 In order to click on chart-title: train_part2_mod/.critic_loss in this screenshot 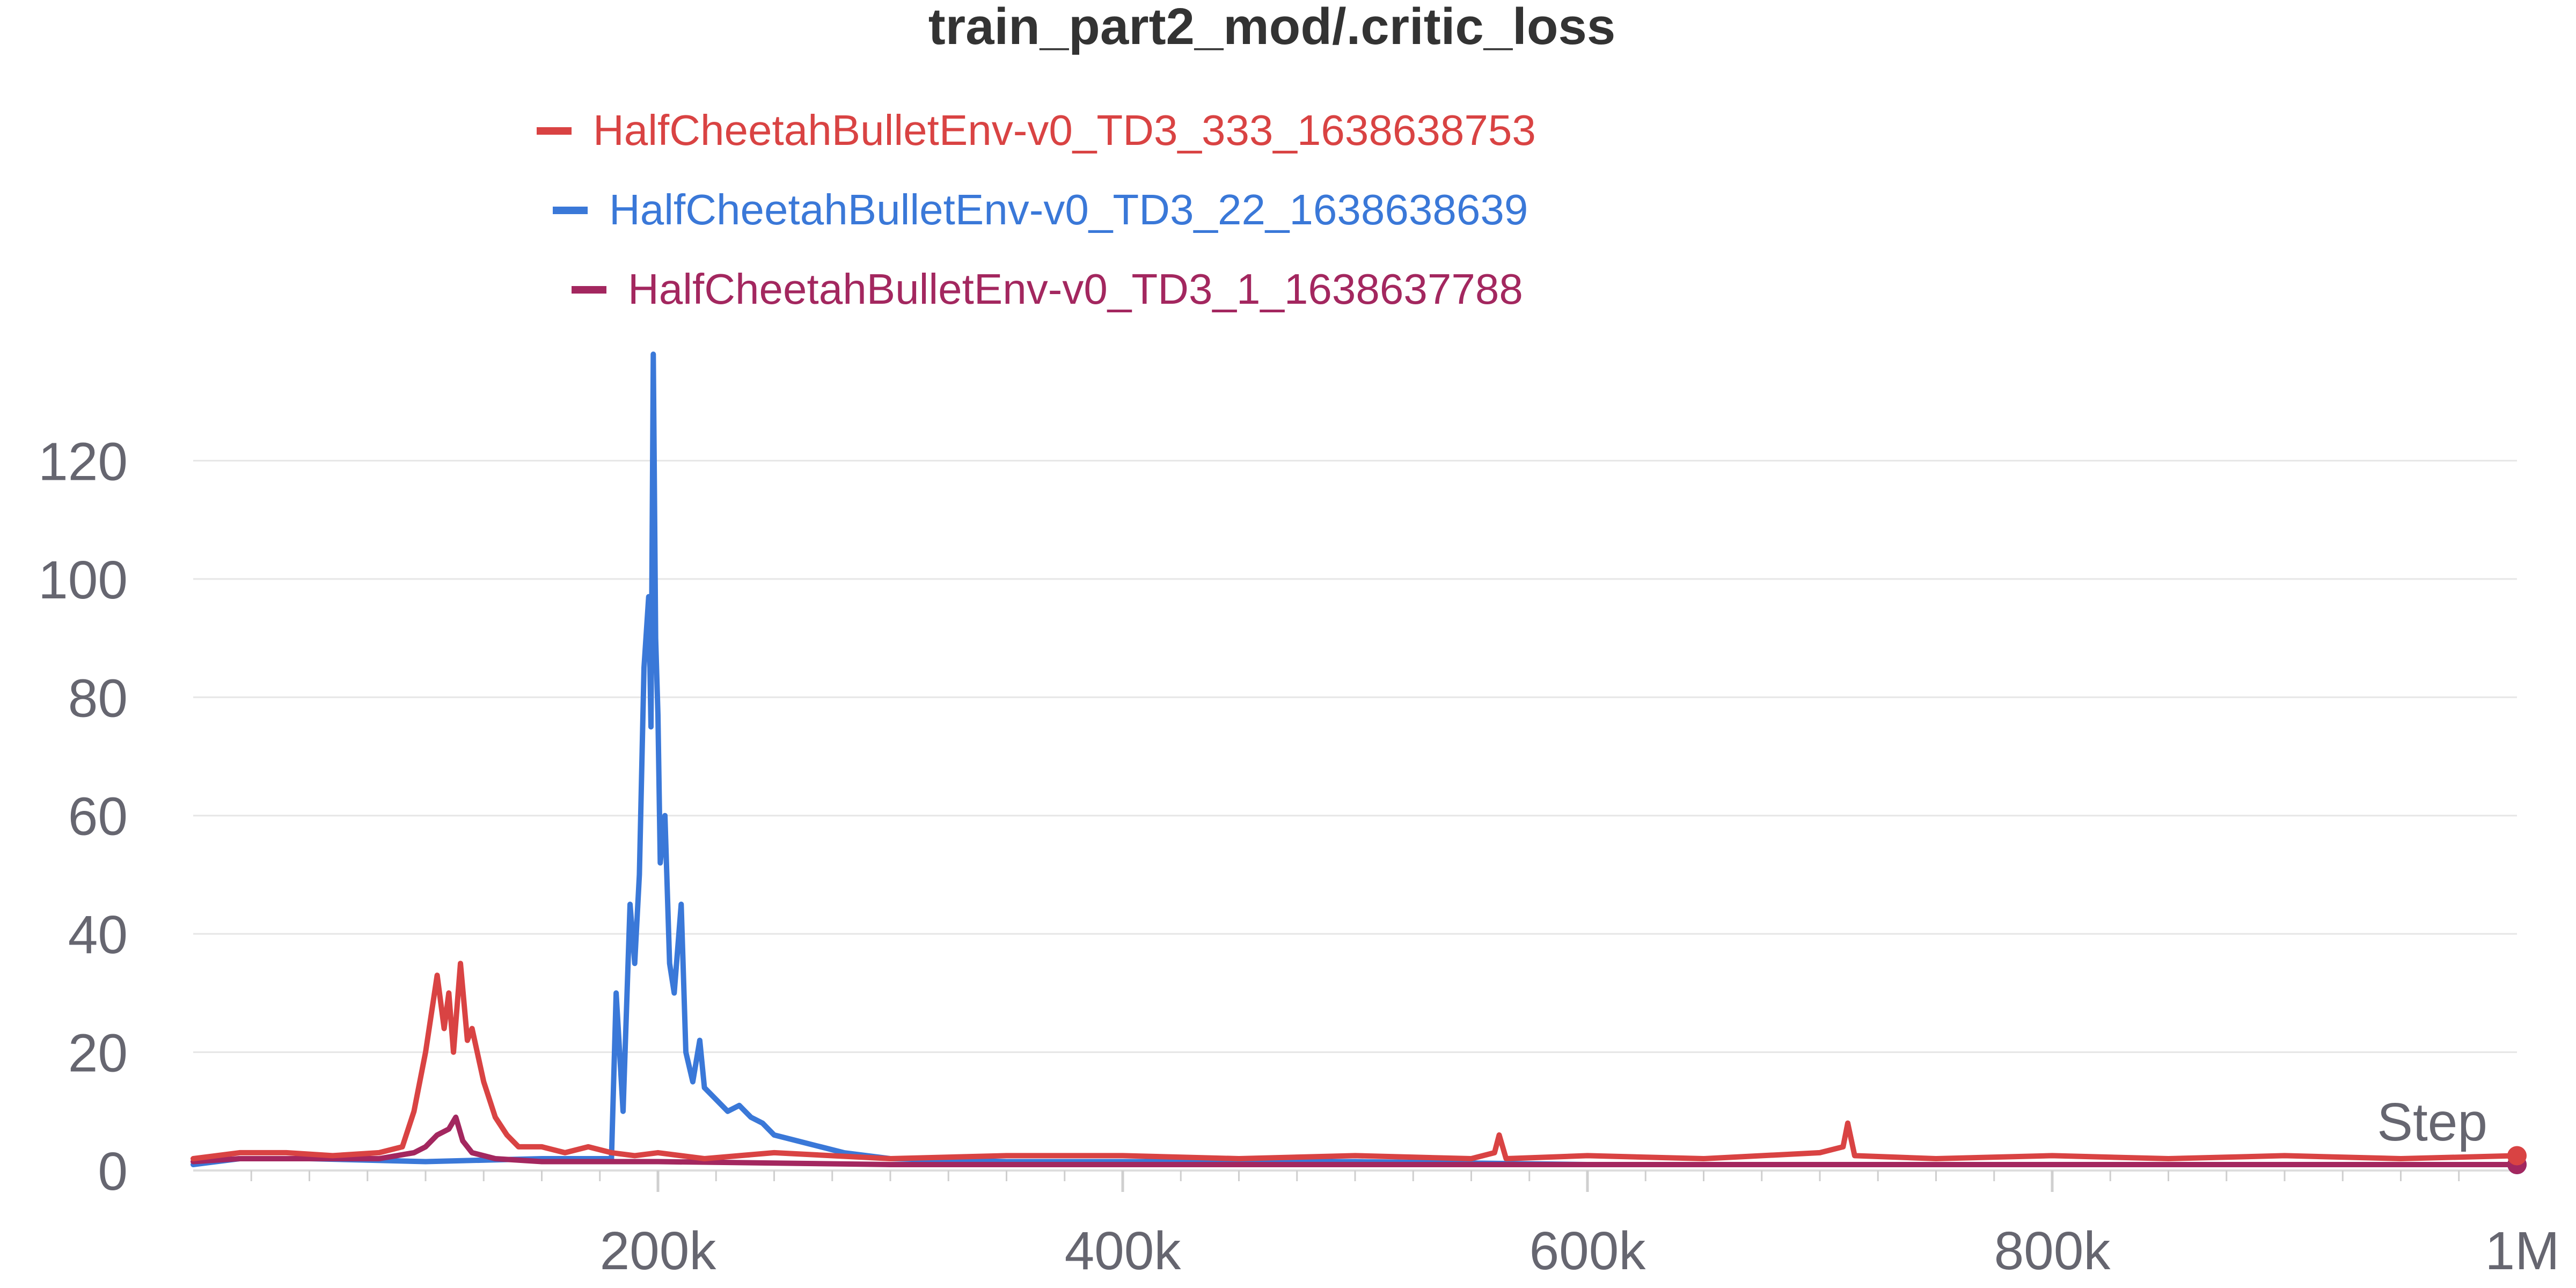, I will do `click(1271, 27)`.